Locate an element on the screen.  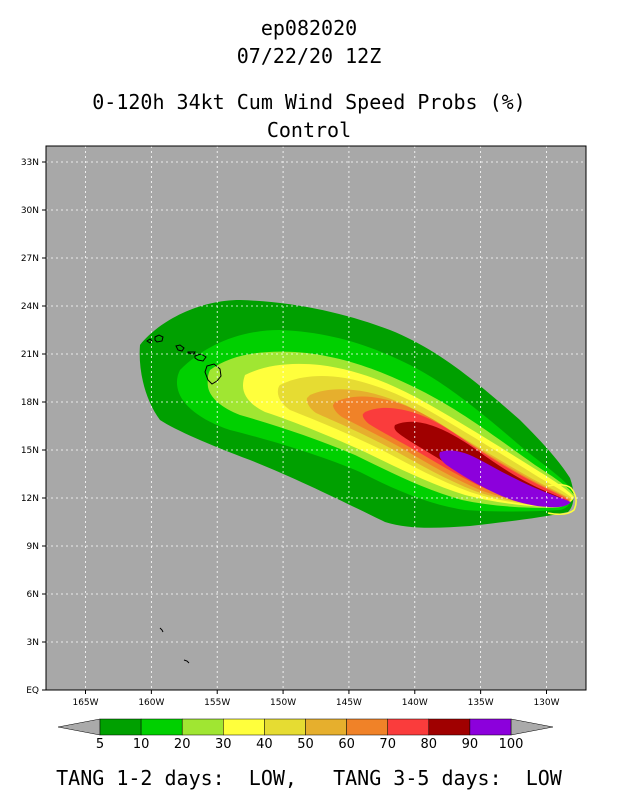
colorbar-label: 5 is located at coordinates (100, 744).